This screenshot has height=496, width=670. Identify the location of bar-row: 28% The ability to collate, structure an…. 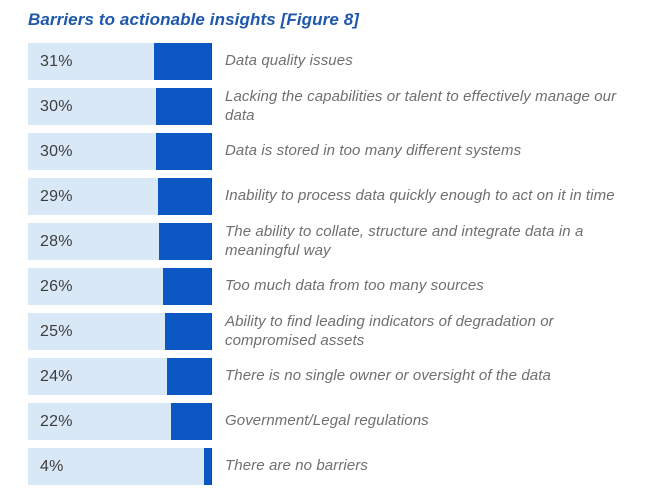
(349, 241).